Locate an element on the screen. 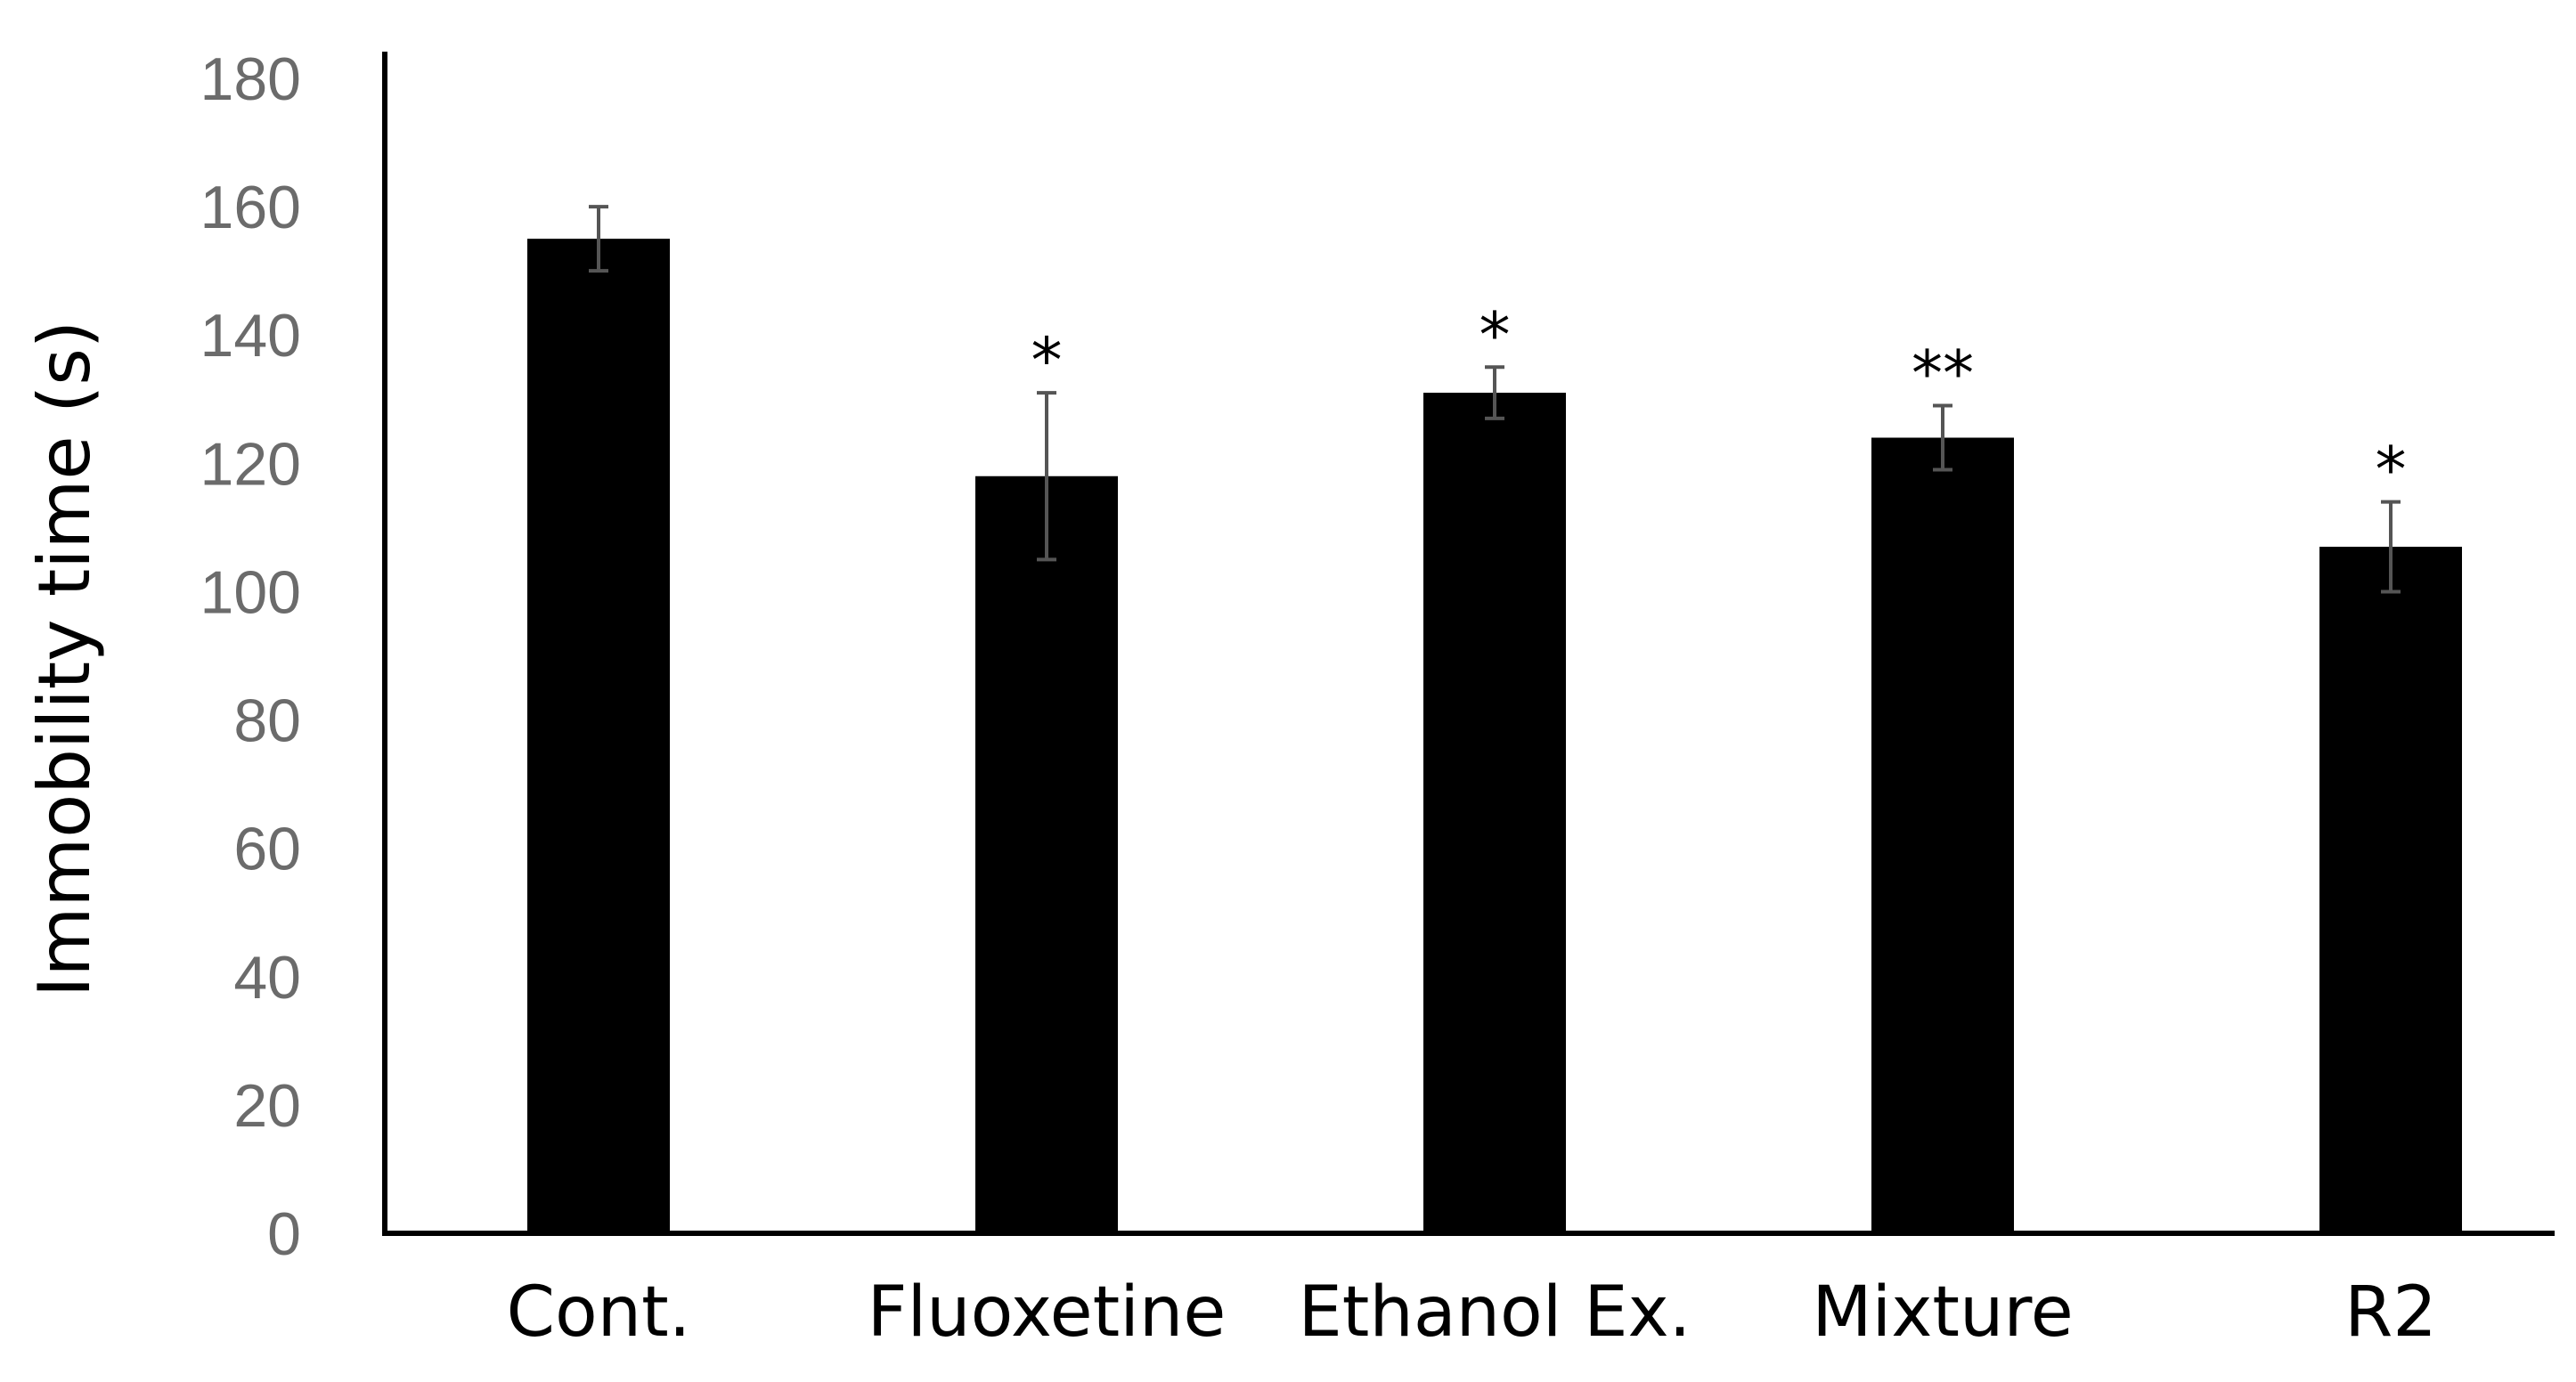 The height and width of the screenshot is (1382, 2576). y-tick-label: 120 is located at coordinates (250, 464).